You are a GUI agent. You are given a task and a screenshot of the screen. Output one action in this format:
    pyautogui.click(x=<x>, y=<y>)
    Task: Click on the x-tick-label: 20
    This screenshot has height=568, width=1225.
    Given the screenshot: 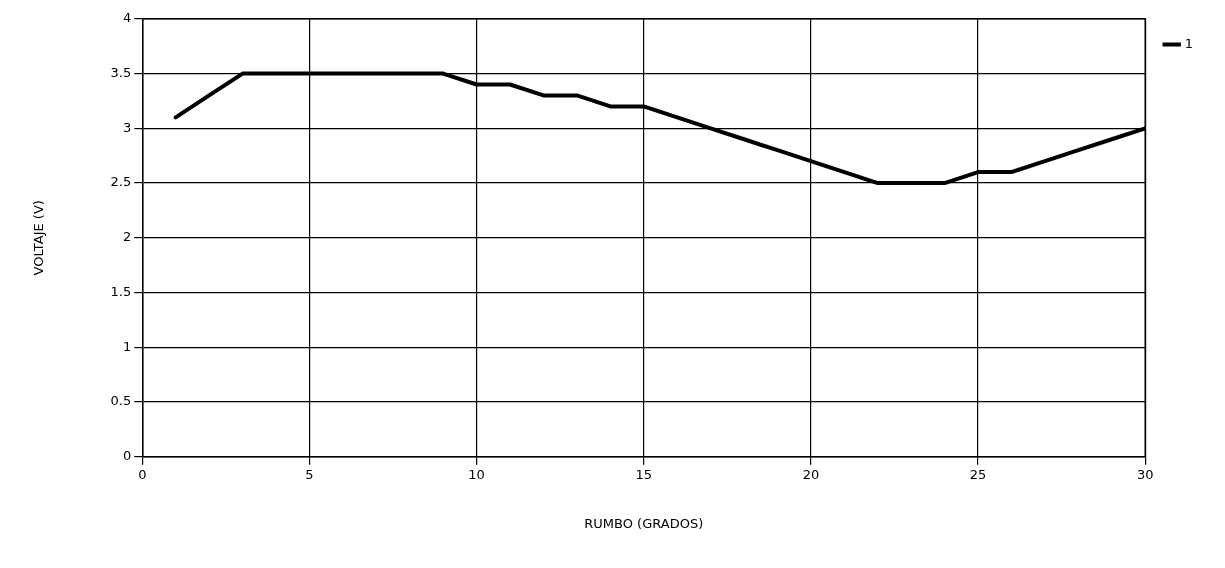 What is the action you would take?
    pyautogui.click(x=811, y=474)
    